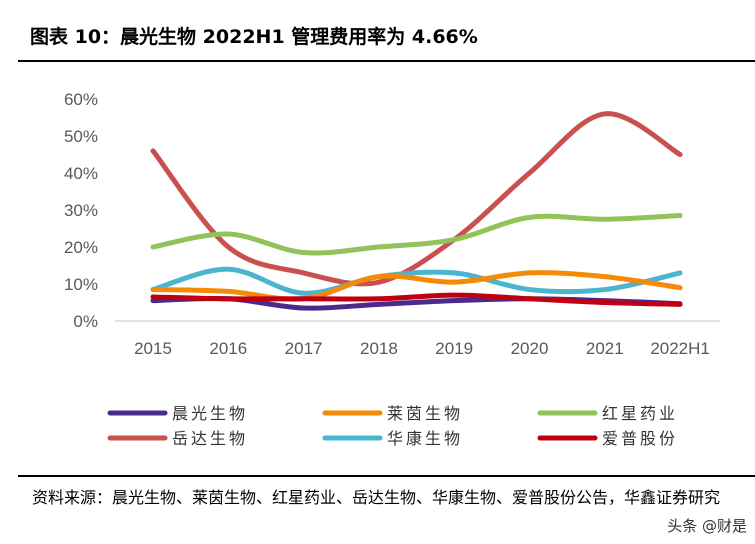  What do you see at coordinates (228, 348) in the screenshot?
I see `x-tick-label: 2016` at bounding box center [228, 348].